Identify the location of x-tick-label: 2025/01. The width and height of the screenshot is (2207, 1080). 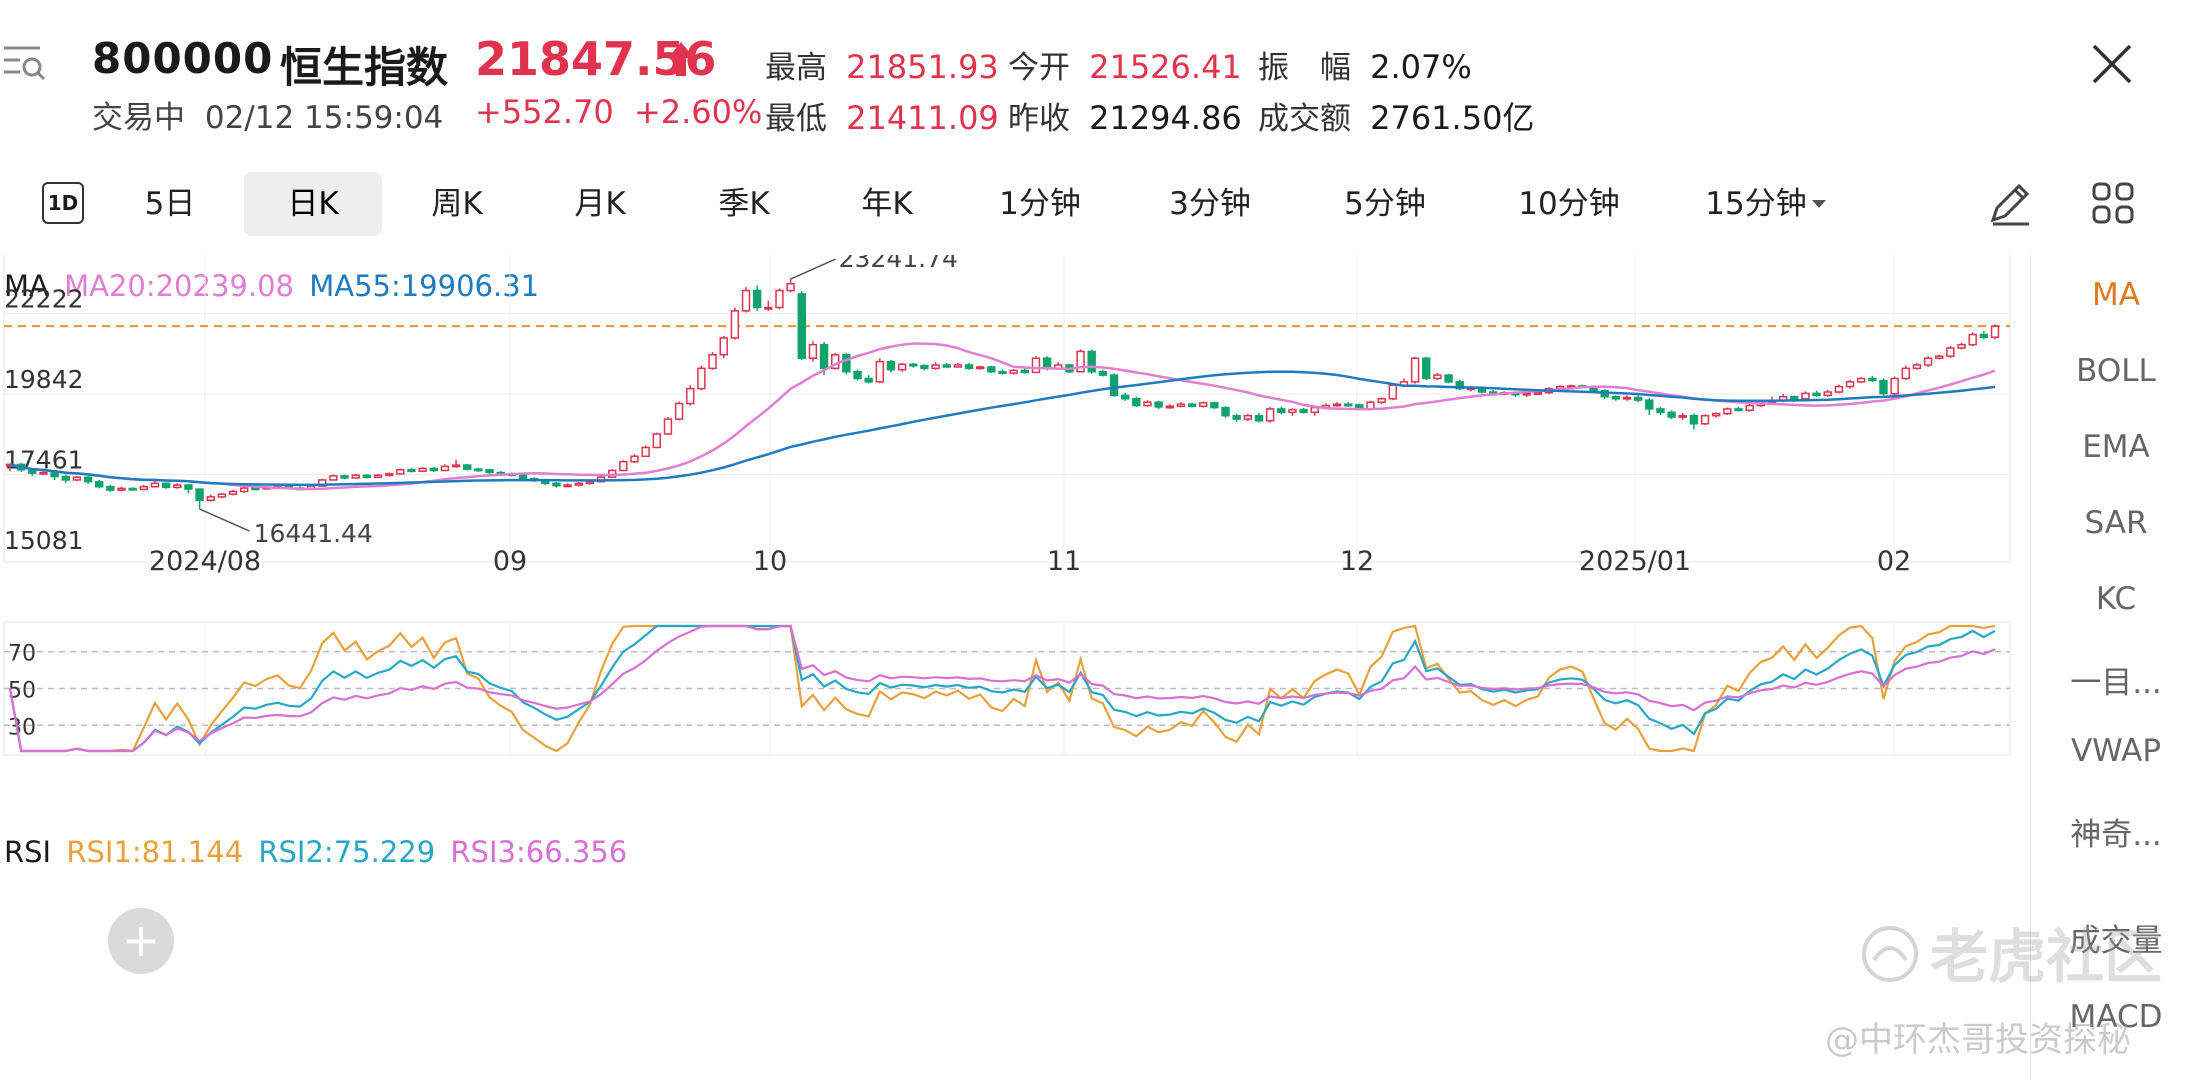
(1635, 561).